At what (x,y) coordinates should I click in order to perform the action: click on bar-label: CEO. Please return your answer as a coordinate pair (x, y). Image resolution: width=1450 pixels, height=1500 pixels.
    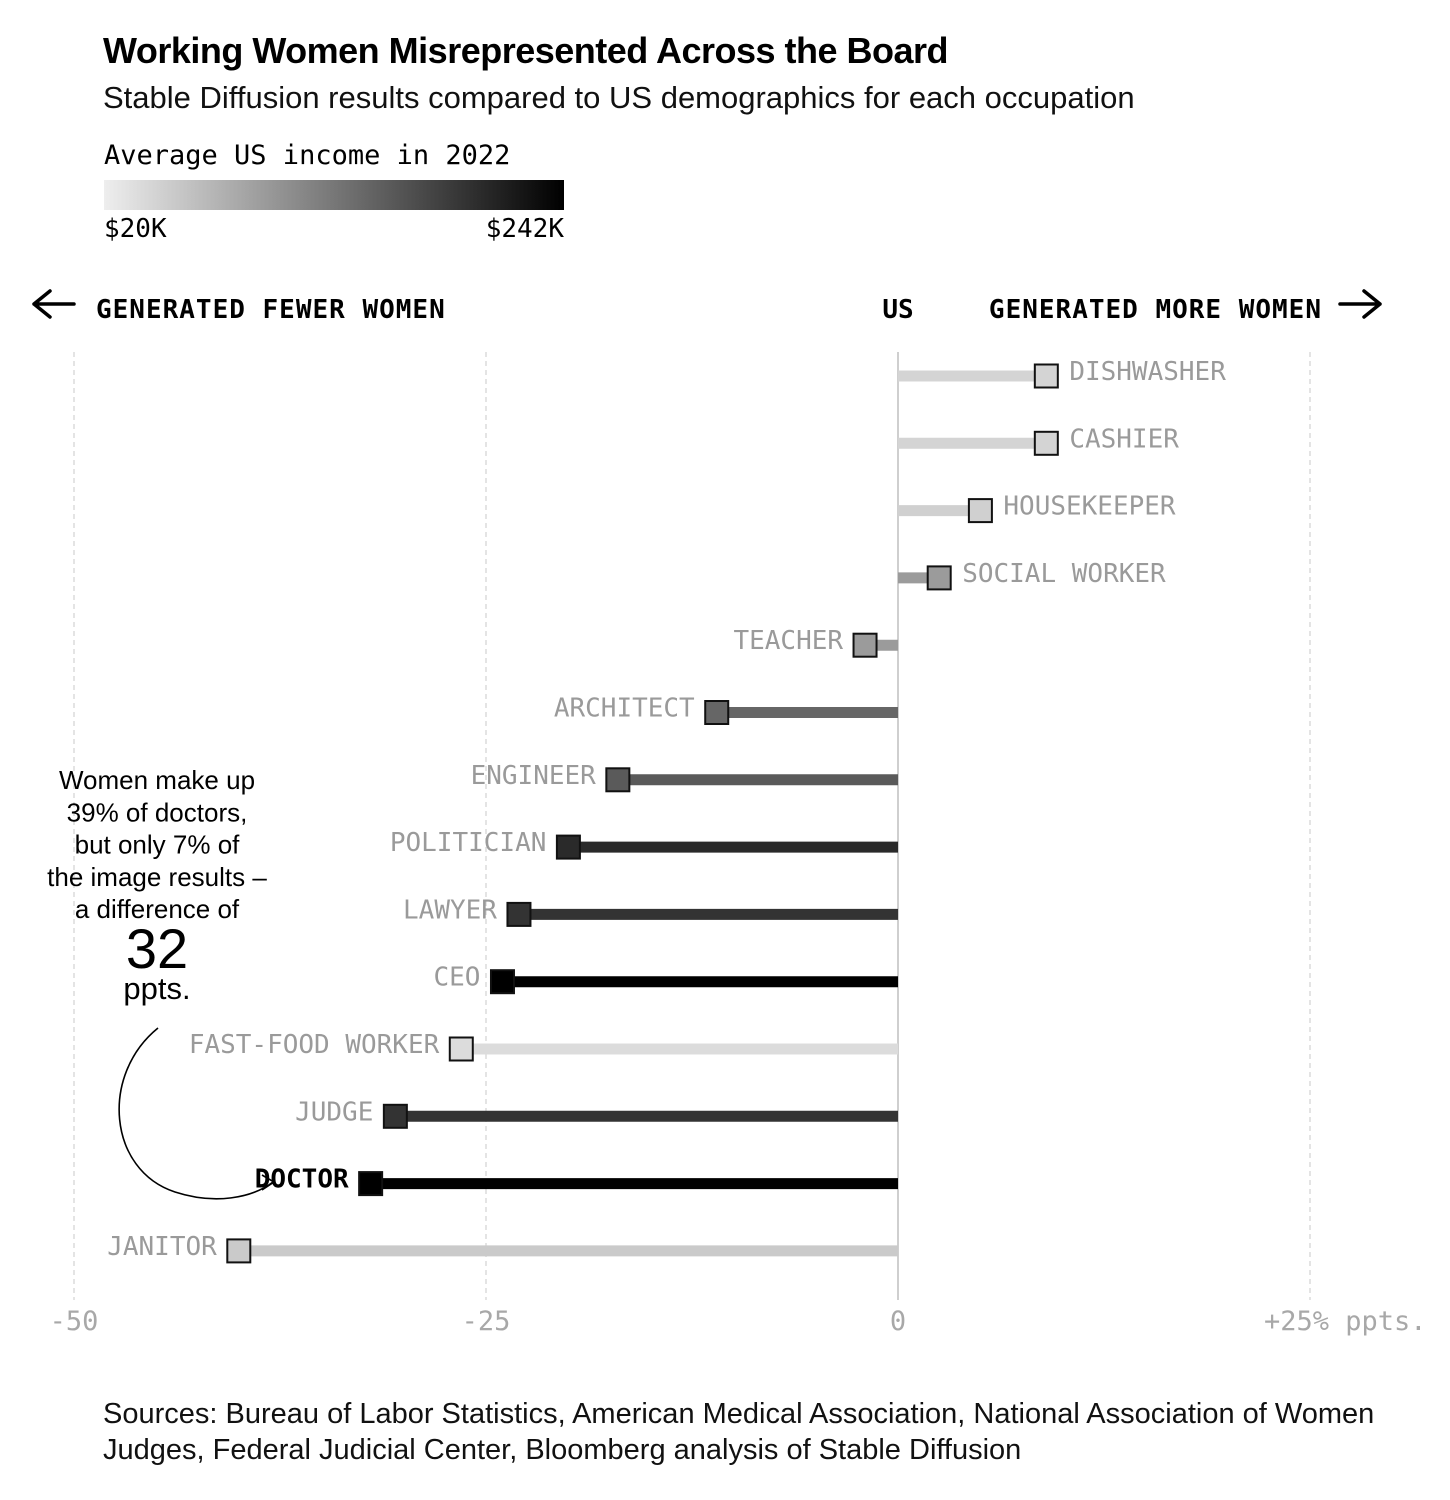
    Looking at the image, I should click on (457, 978).